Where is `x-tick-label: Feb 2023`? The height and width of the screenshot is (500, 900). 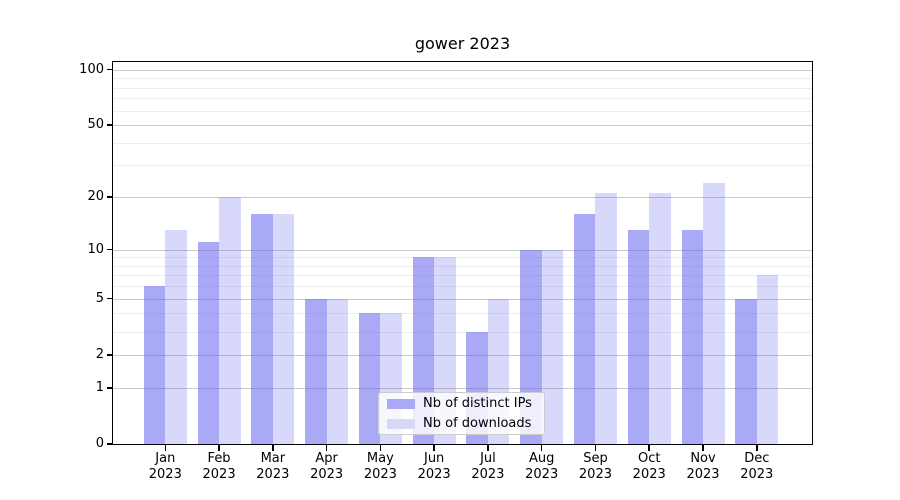 x-tick-label: Feb 2023 is located at coordinates (219, 467).